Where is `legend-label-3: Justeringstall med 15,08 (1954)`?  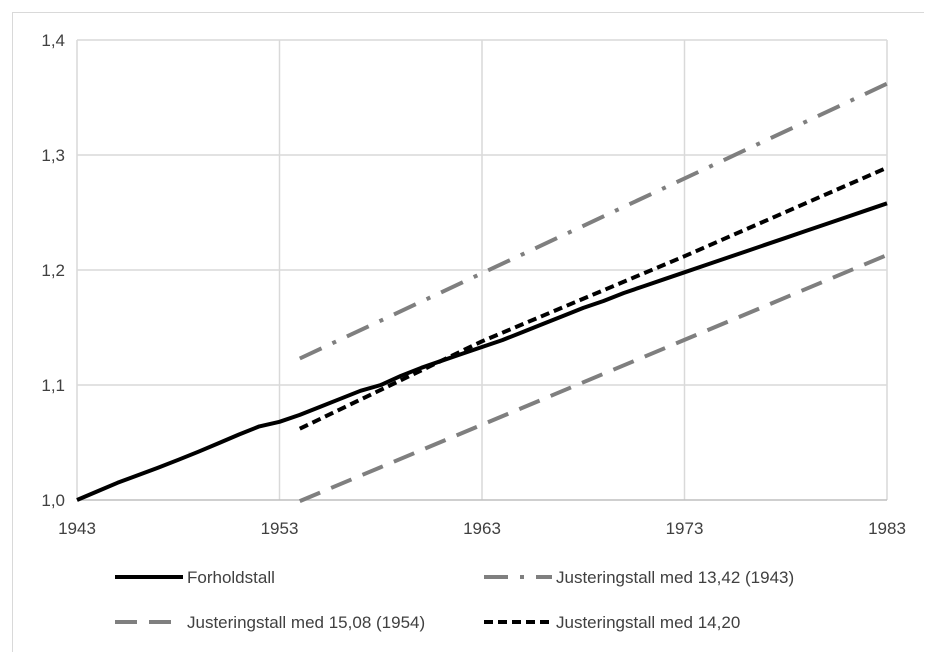
legend-label-3: Justeringstall med 15,08 (1954) is located at coordinates (306, 622).